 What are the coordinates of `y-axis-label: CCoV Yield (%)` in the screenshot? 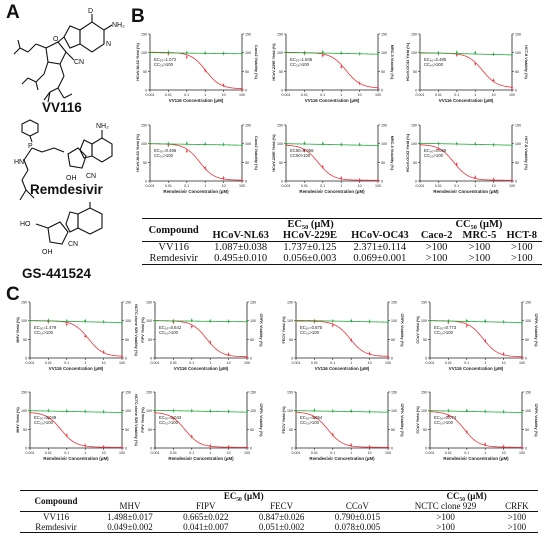 It's located at (418, 330).